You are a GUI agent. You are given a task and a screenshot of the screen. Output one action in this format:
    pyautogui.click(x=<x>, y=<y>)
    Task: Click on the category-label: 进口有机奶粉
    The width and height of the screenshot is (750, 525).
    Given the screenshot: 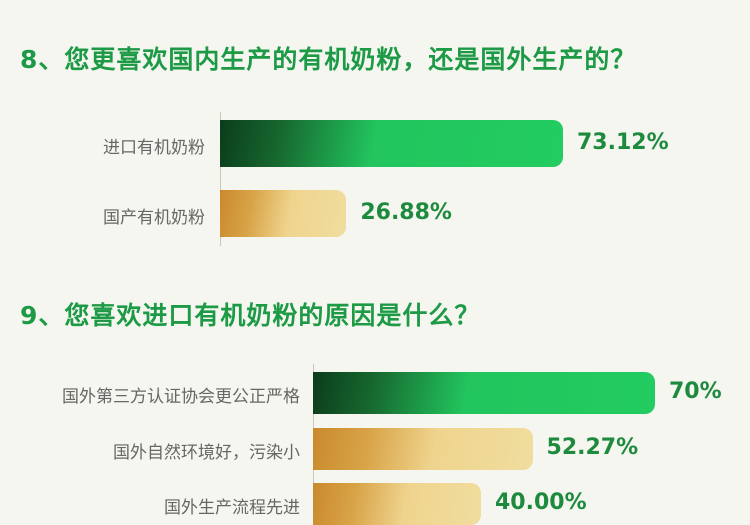 What is the action you would take?
    pyautogui.click(x=154, y=147)
    